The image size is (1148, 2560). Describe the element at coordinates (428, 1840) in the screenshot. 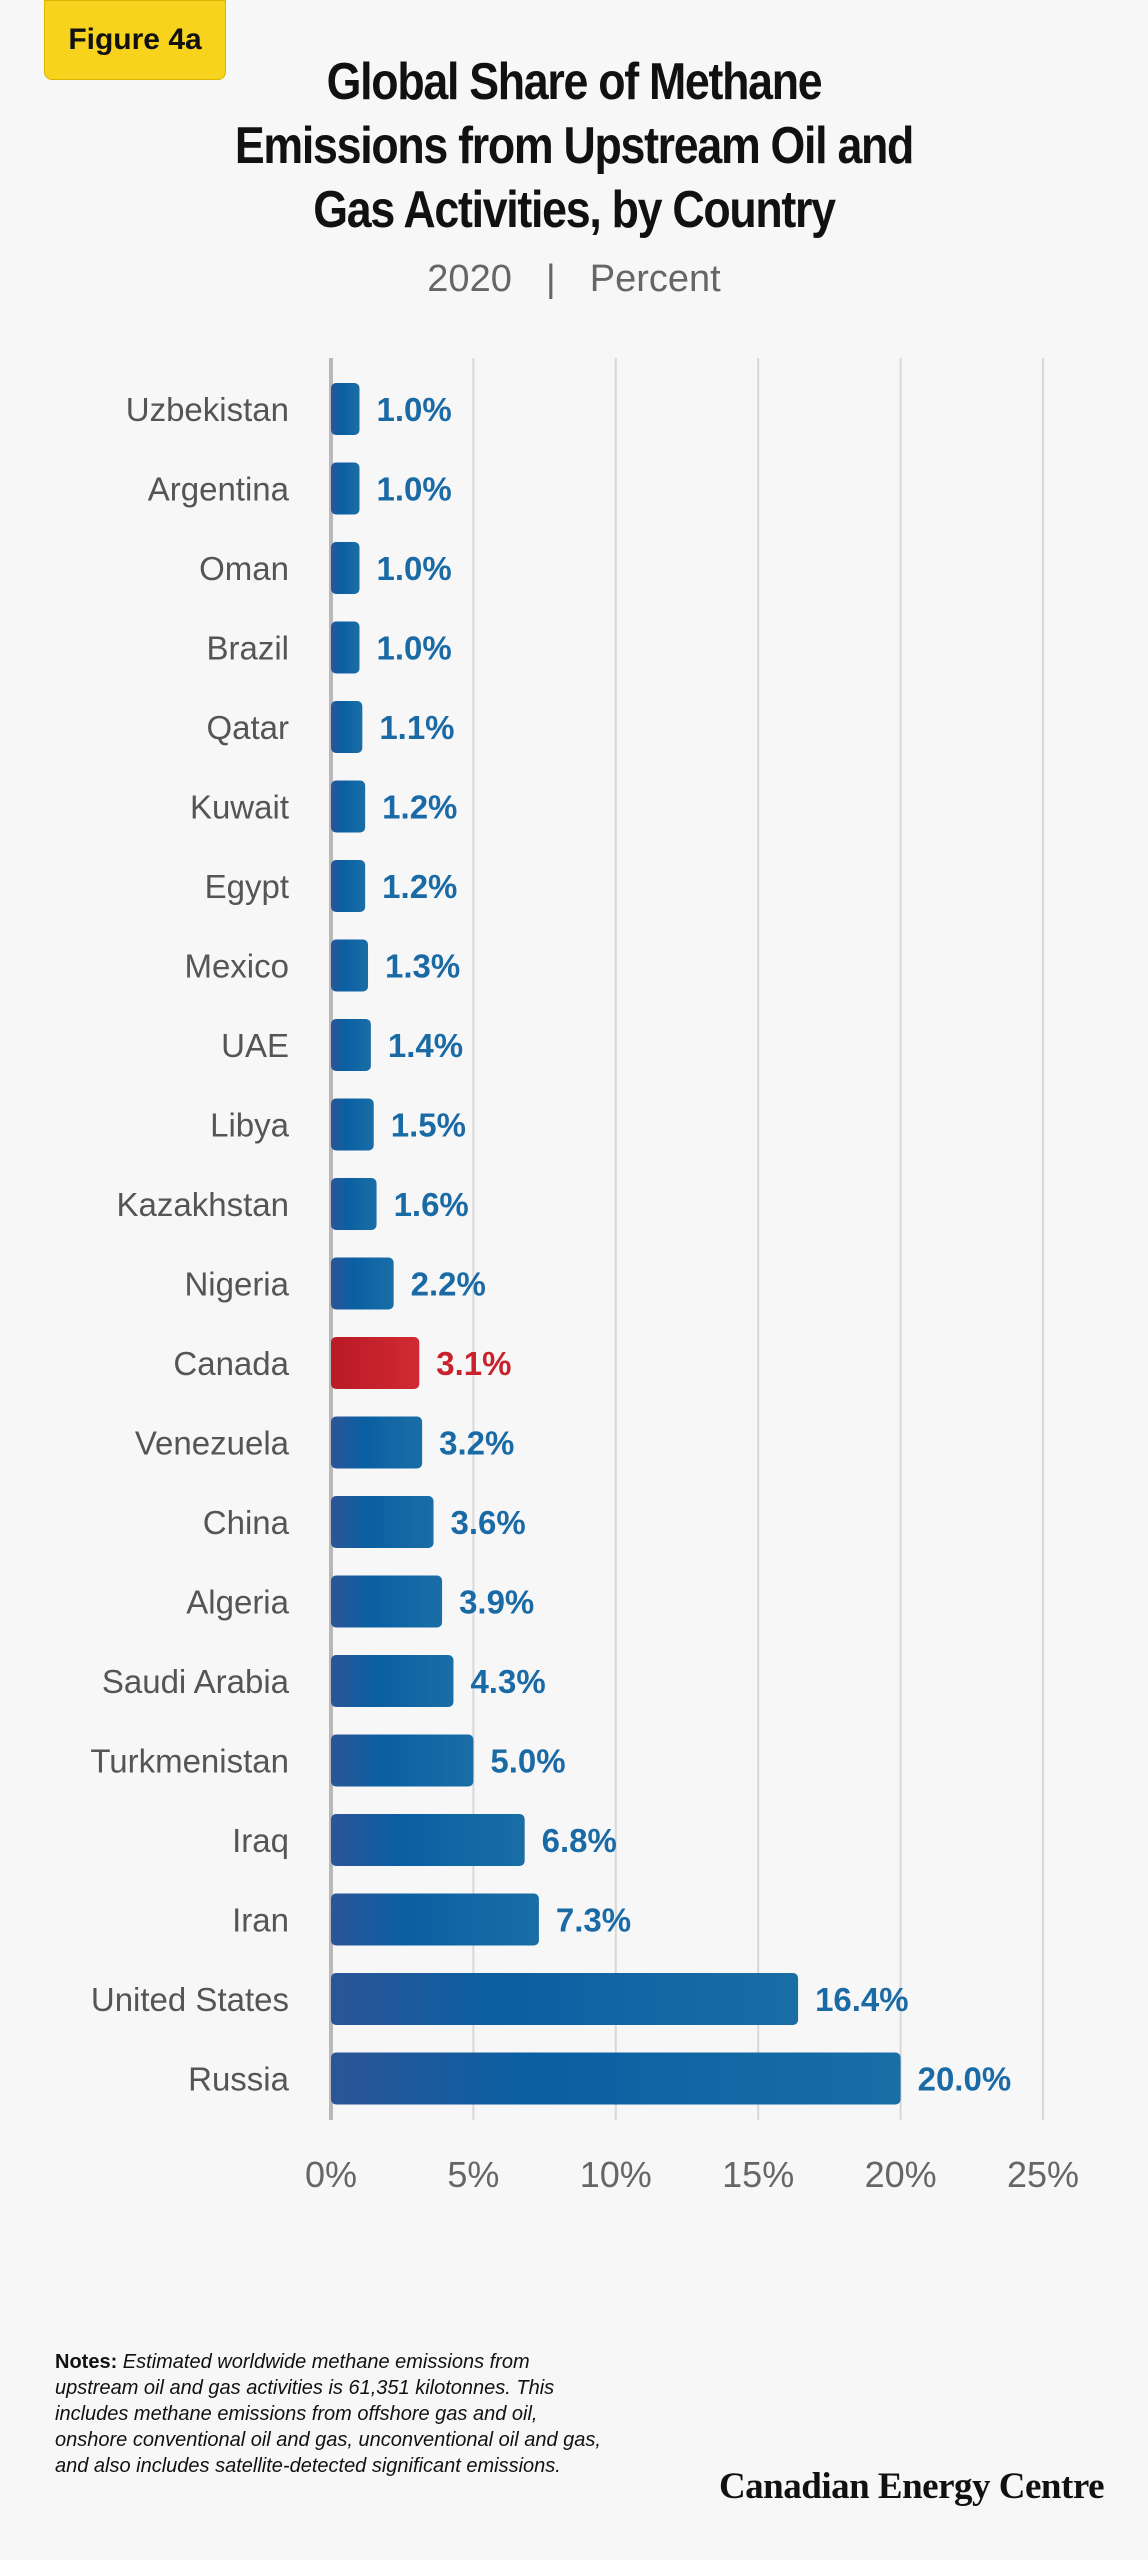

I see `bar-iraq` at that location.